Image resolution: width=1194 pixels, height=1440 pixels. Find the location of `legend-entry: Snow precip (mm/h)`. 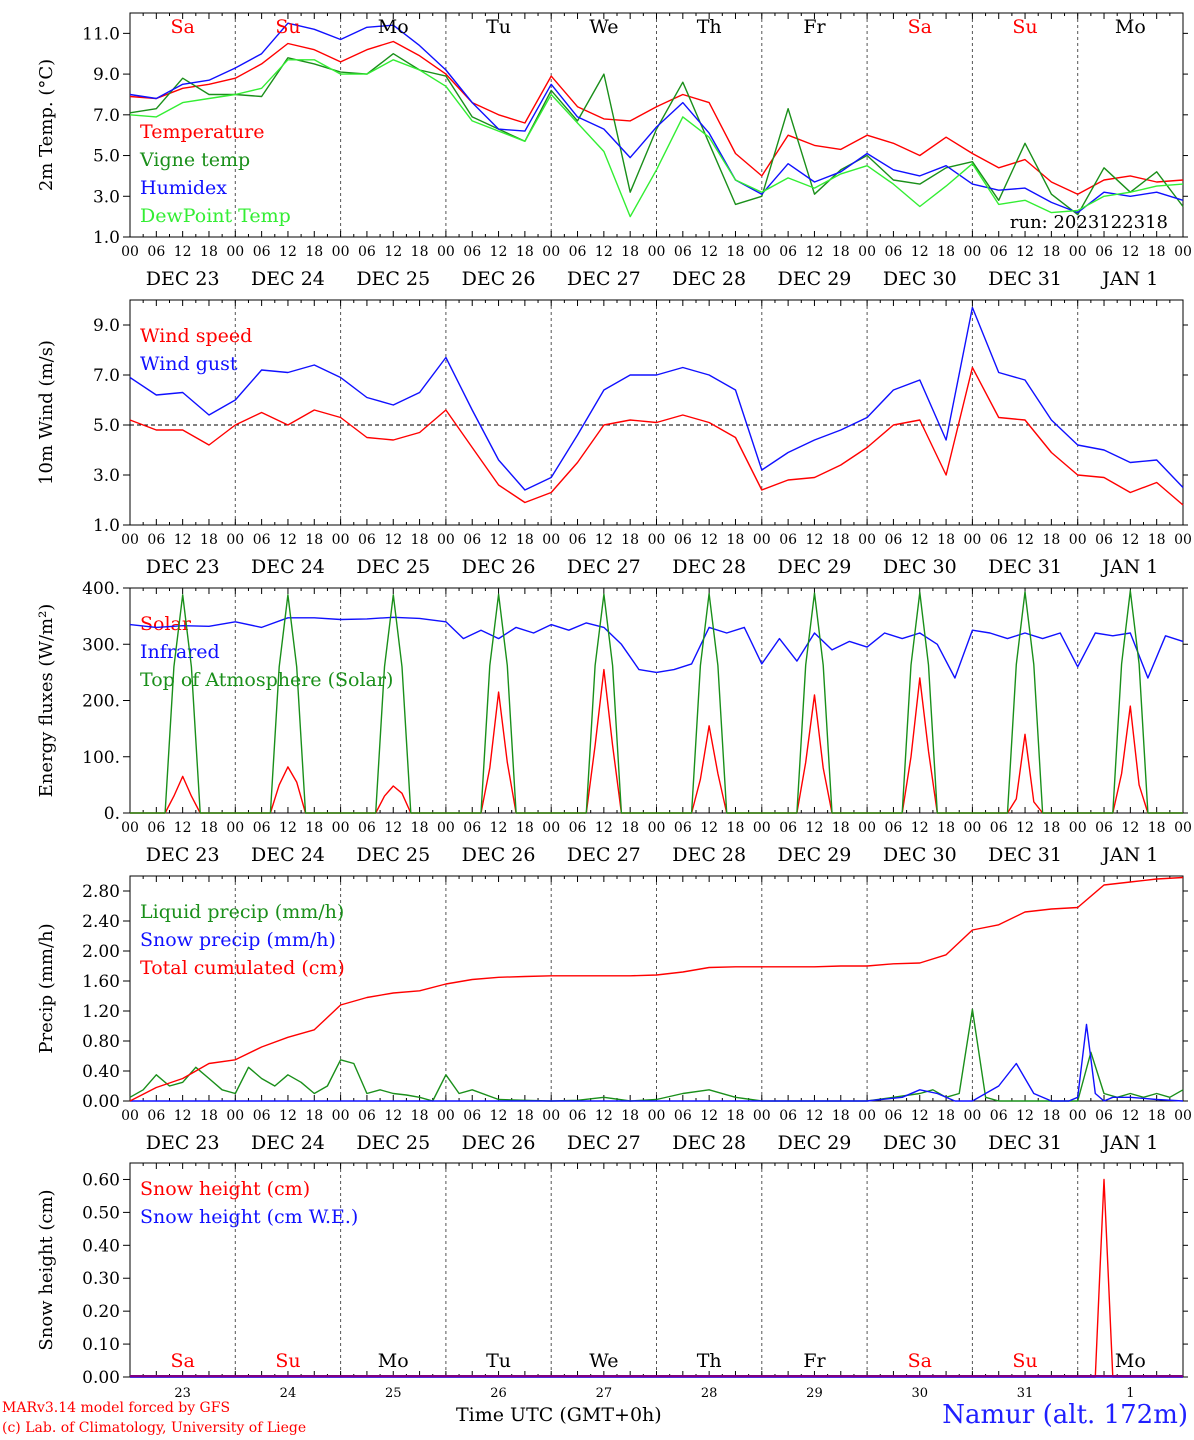

legend-entry: Snow precip (mm/h) is located at coordinates (238, 940).